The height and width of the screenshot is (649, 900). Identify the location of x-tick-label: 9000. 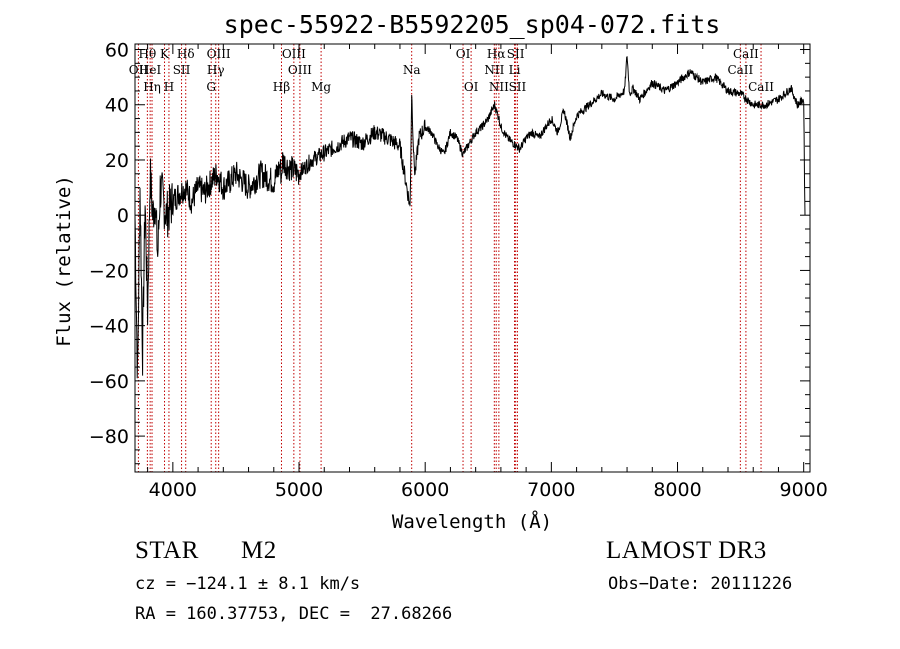
(804, 490).